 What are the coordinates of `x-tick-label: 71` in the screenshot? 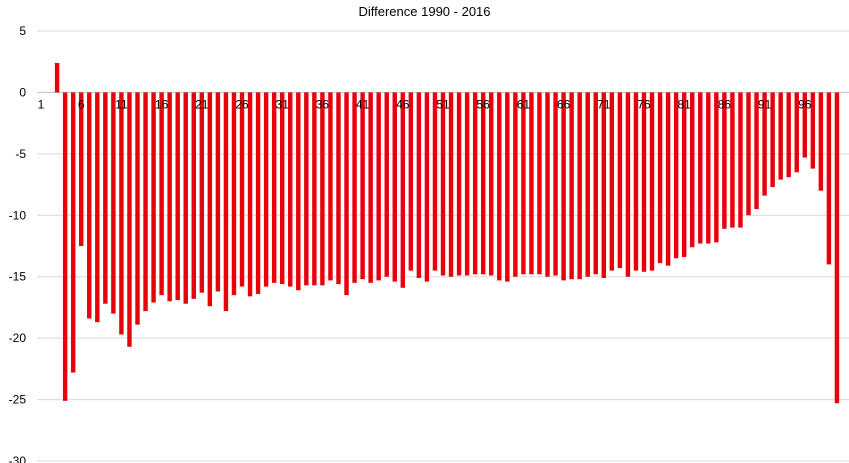 It's located at (604, 104).